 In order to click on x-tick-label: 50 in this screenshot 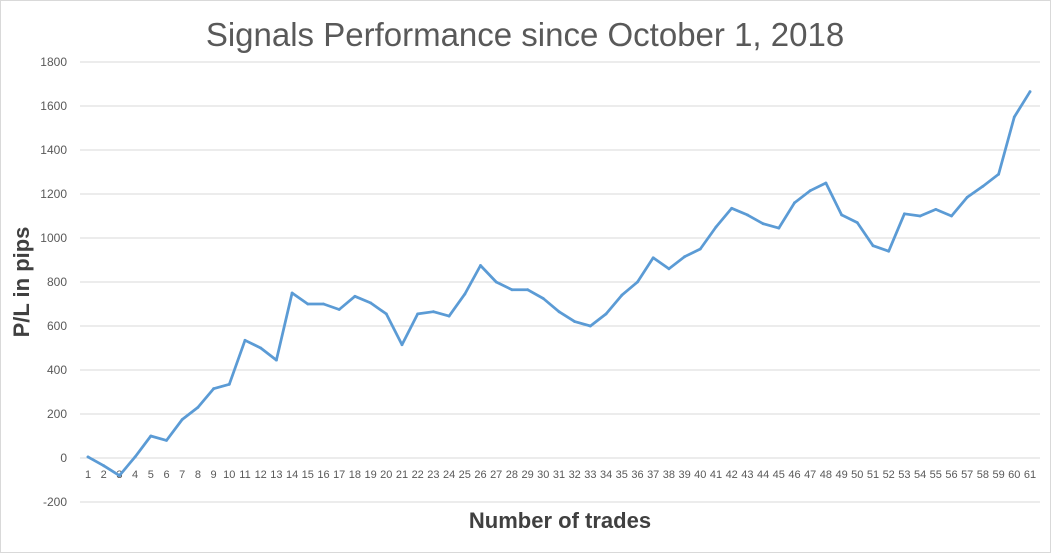, I will do `click(857, 475)`.